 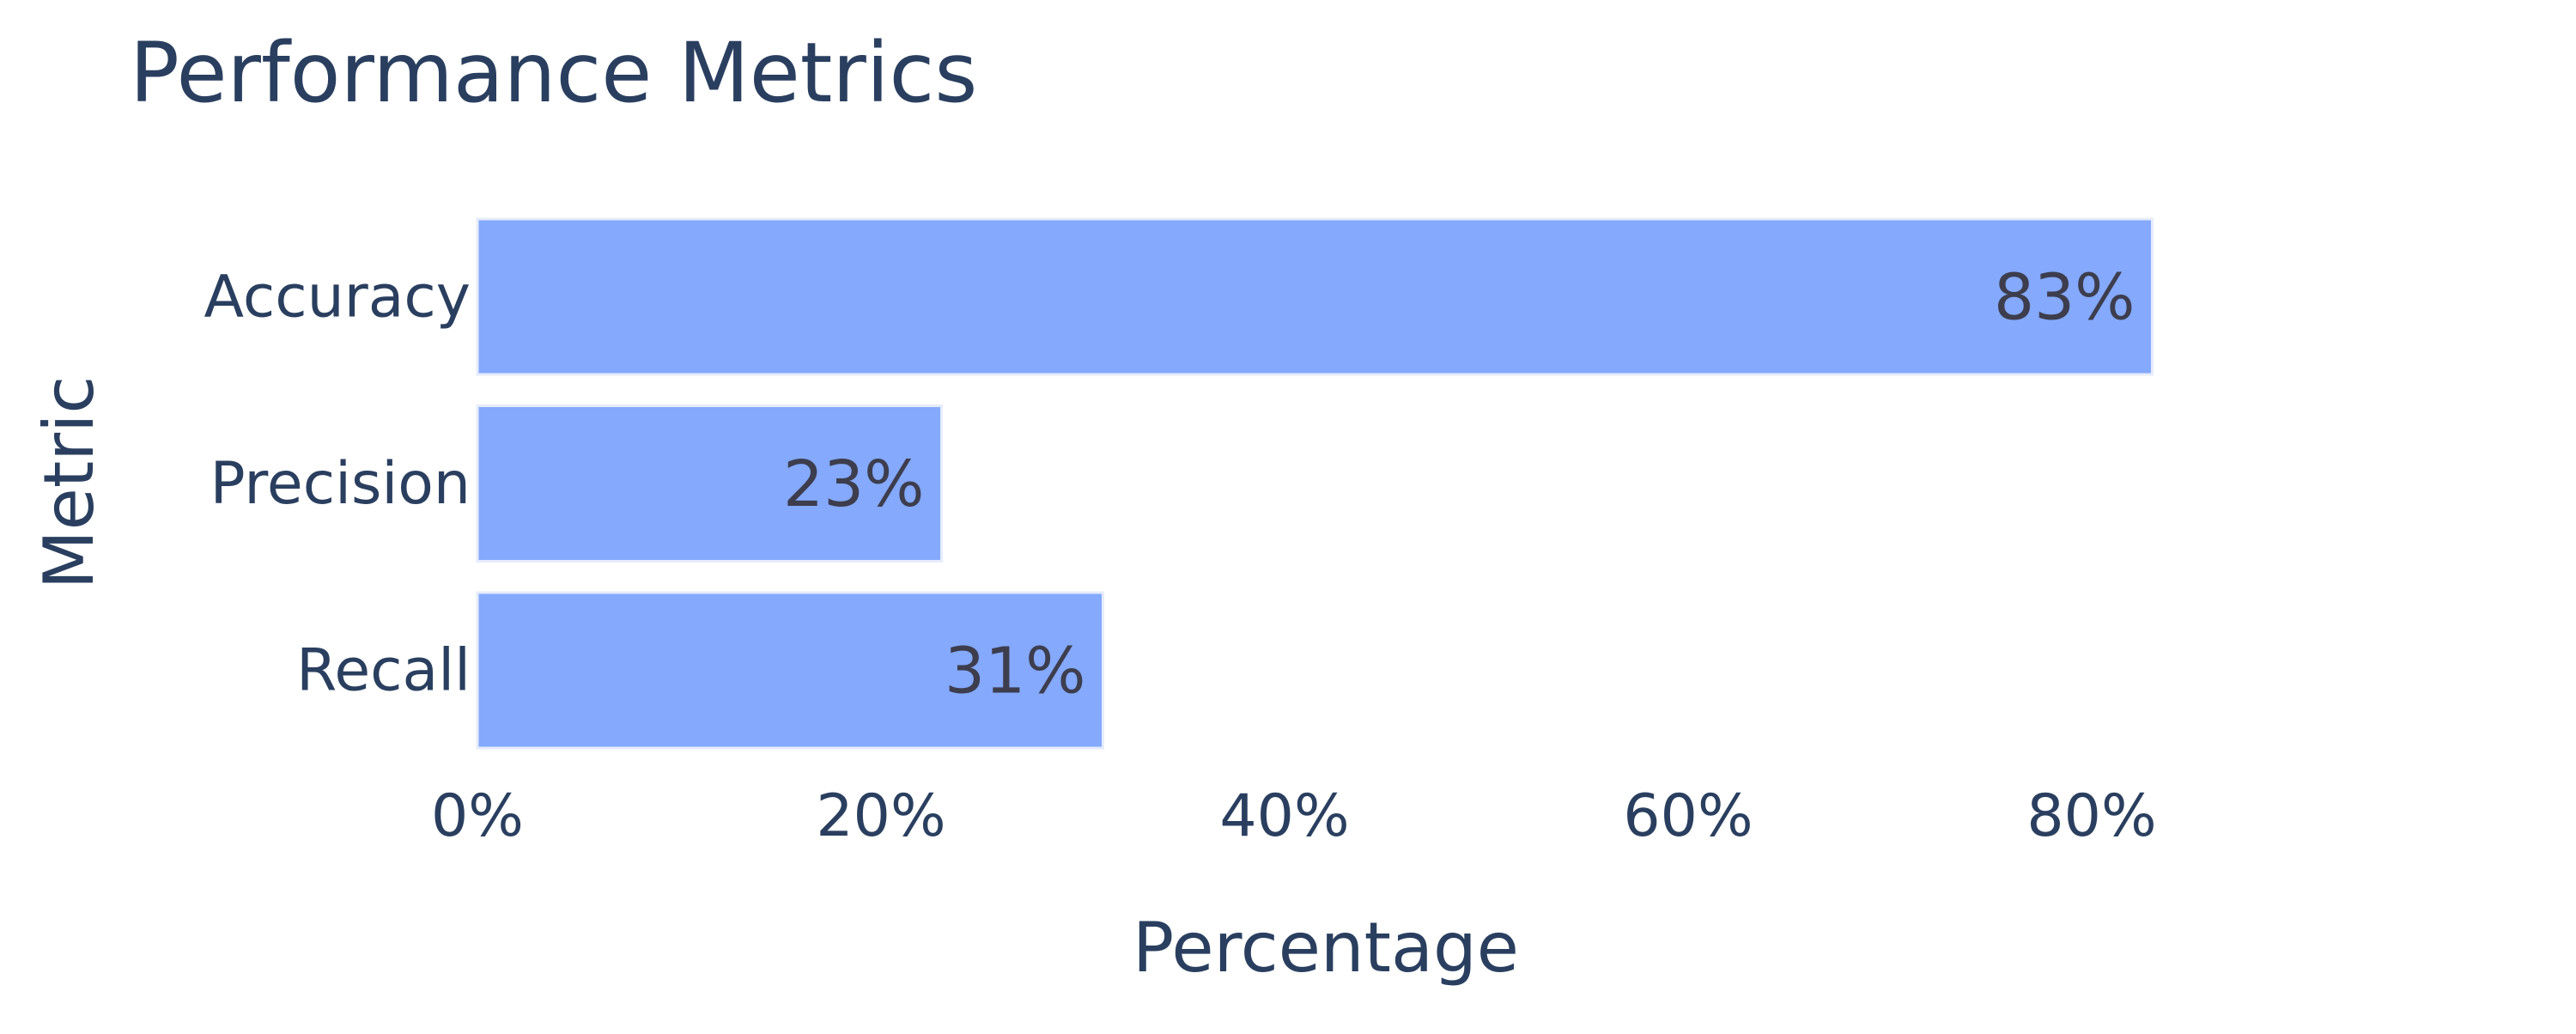 I want to click on y-category-label-accuracy: Accuracy, so click(x=337, y=297).